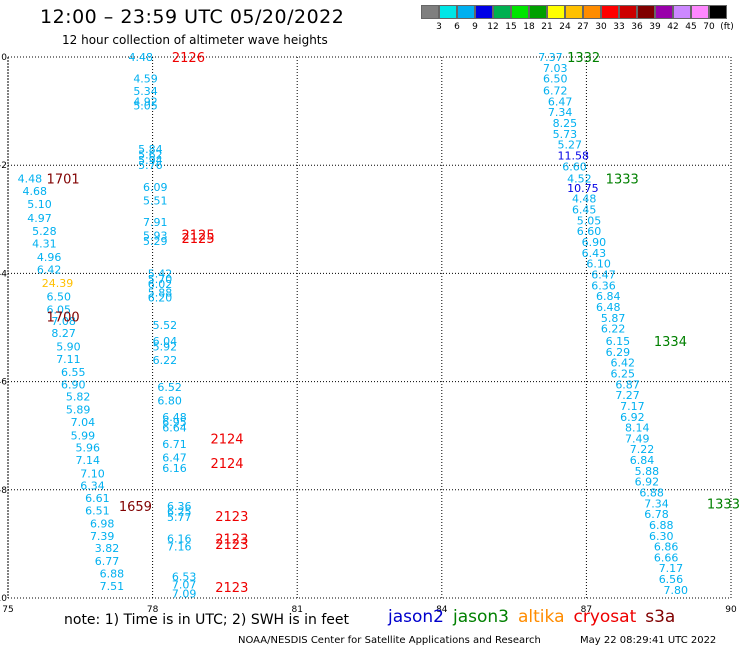 The height and width of the screenshot is (650, 740). Describe the element at coordinates (92, 474) in the screenshot. I see `swh-value: 7.10` at that location.